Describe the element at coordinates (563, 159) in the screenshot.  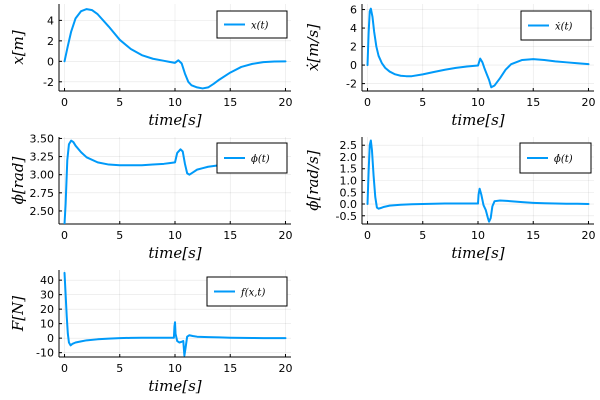
I see `legend-label: ϕ̇(t)` at that location.